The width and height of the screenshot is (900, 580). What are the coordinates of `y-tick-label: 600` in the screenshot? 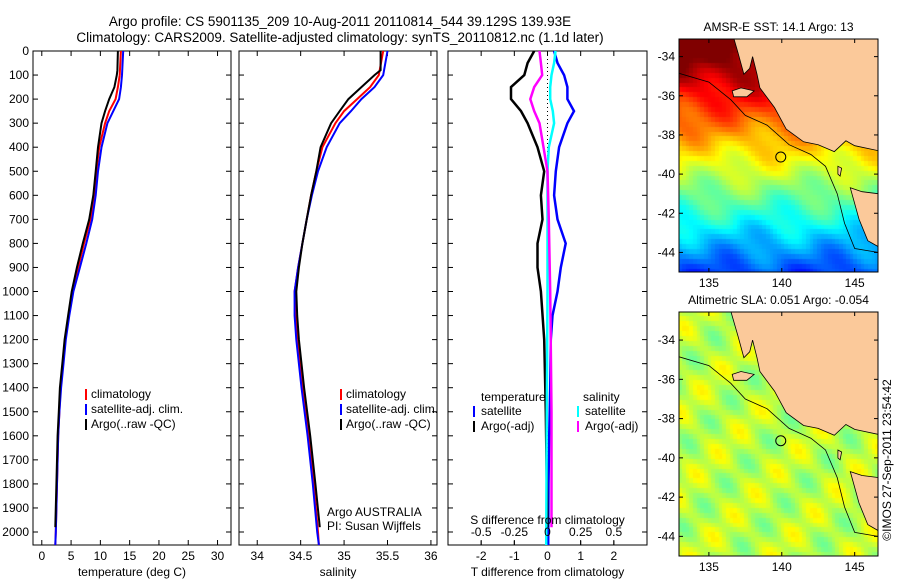 It's located at (19, 195).